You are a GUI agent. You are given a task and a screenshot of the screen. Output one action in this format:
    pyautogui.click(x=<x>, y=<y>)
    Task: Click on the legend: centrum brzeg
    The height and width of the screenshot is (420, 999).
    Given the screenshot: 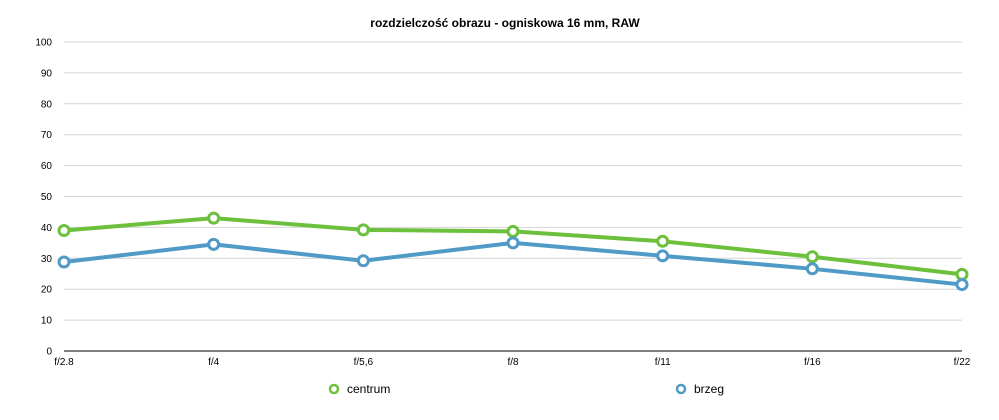 What is the action you would take?
    pyautogui.click(x=526, y=389)
    